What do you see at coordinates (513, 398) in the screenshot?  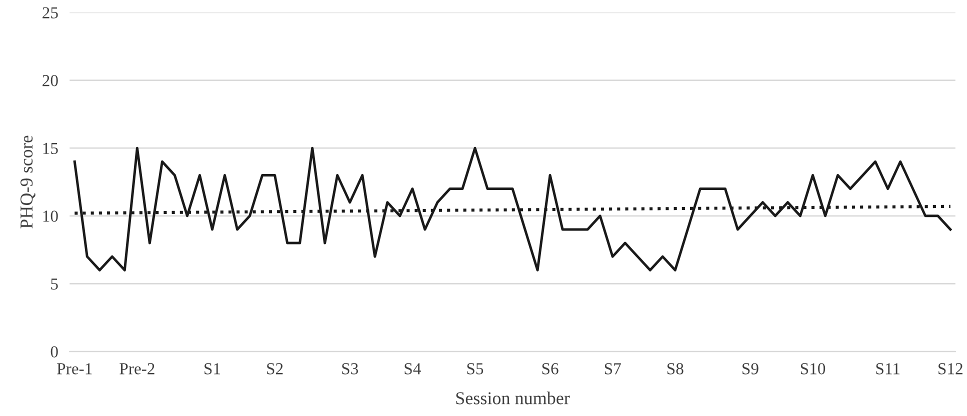 I see `x-axis-title: Session number` at bounding box center [513, 398].